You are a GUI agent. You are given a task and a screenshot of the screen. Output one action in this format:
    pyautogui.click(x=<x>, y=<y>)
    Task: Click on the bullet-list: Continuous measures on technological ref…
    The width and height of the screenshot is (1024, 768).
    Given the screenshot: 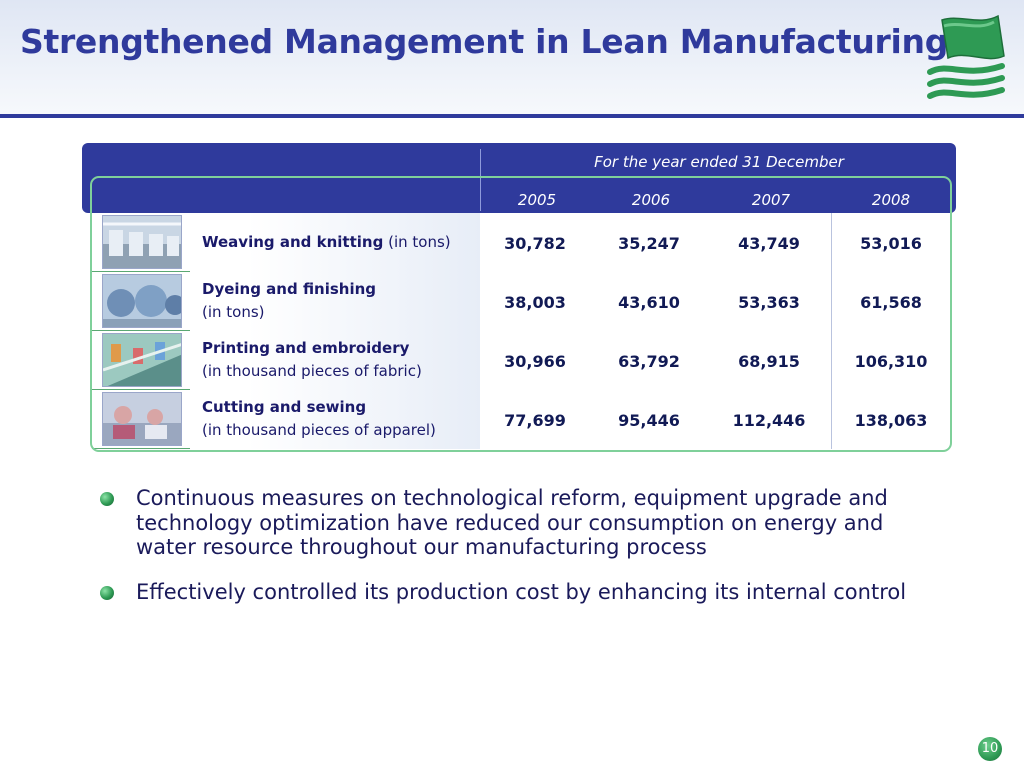 What is the action you would take?
    pyautogui.click(x=521, y=555)
    